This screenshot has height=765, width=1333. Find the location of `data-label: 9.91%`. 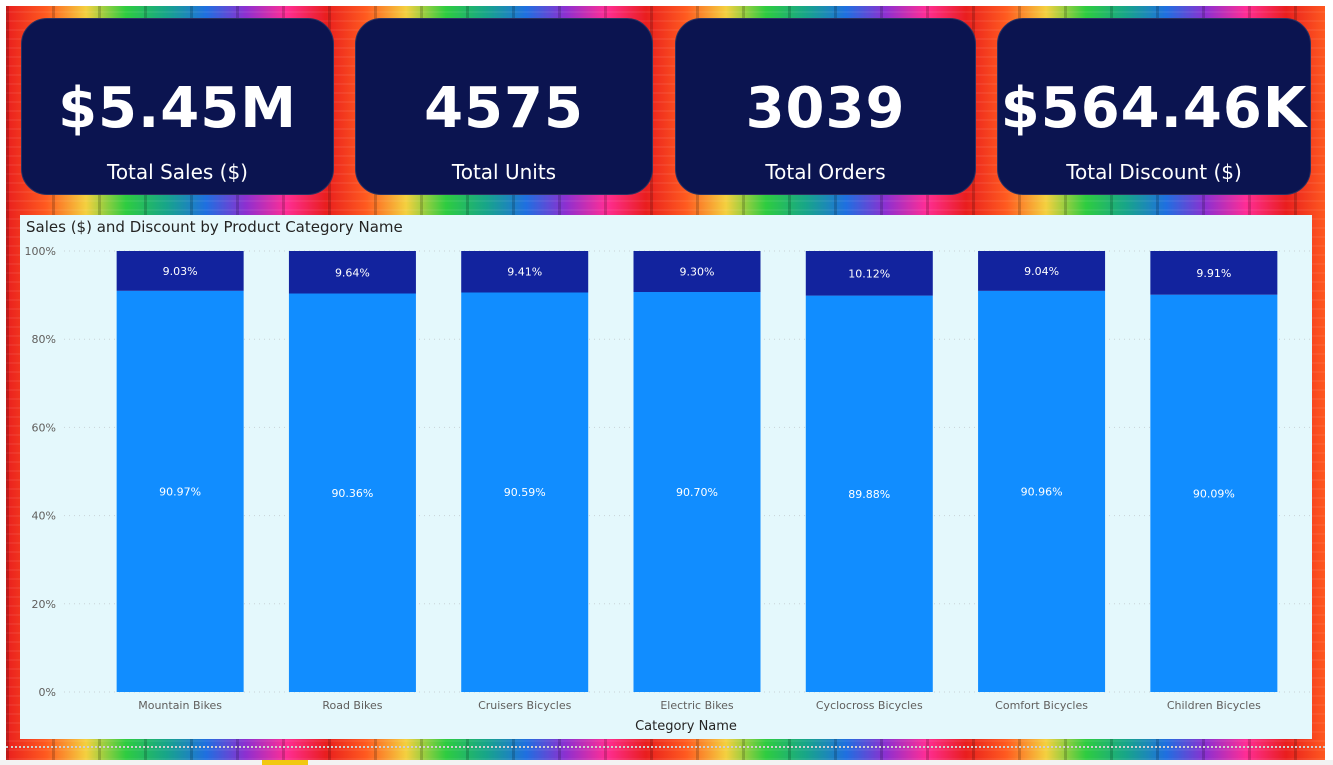

data-label: 9.91% is located at coordinates (1213, 273).